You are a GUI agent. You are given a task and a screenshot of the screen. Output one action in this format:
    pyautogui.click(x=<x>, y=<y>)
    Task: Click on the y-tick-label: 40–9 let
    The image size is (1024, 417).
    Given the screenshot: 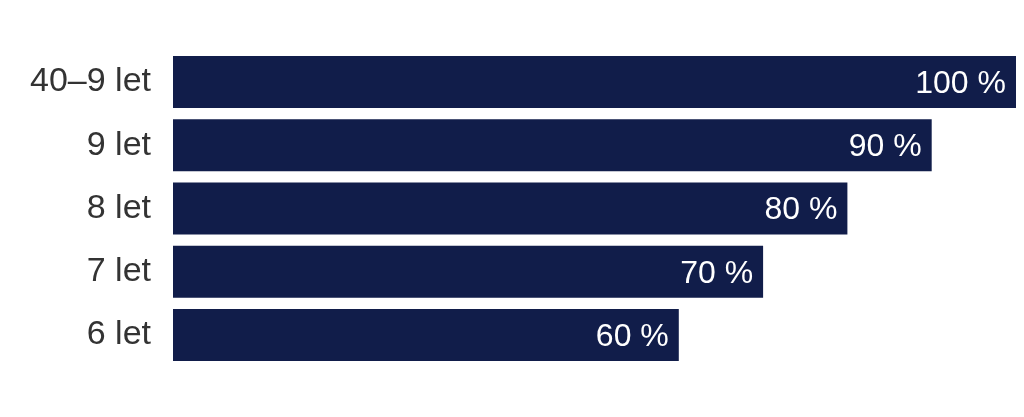 What is the action you would take?
    pyautogui.click(x=90, y=79)
    